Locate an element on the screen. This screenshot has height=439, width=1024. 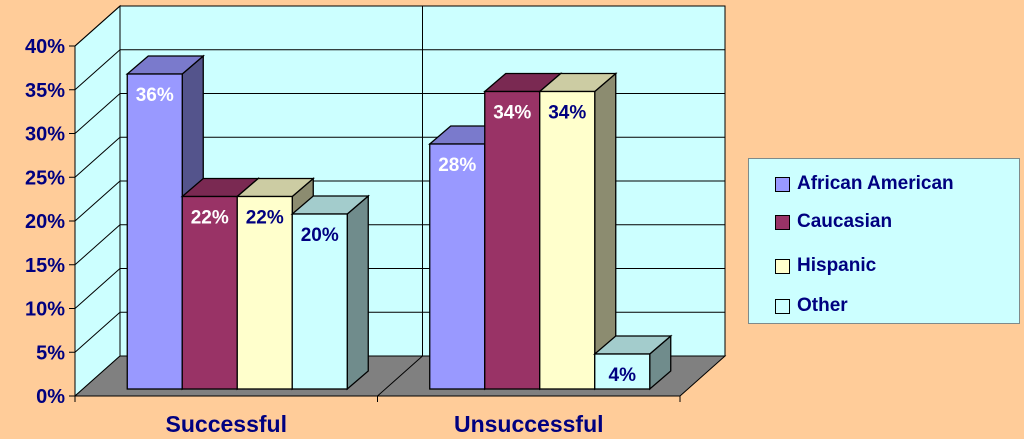
y-tick-label: 20% is located at coordinates (45, 222).